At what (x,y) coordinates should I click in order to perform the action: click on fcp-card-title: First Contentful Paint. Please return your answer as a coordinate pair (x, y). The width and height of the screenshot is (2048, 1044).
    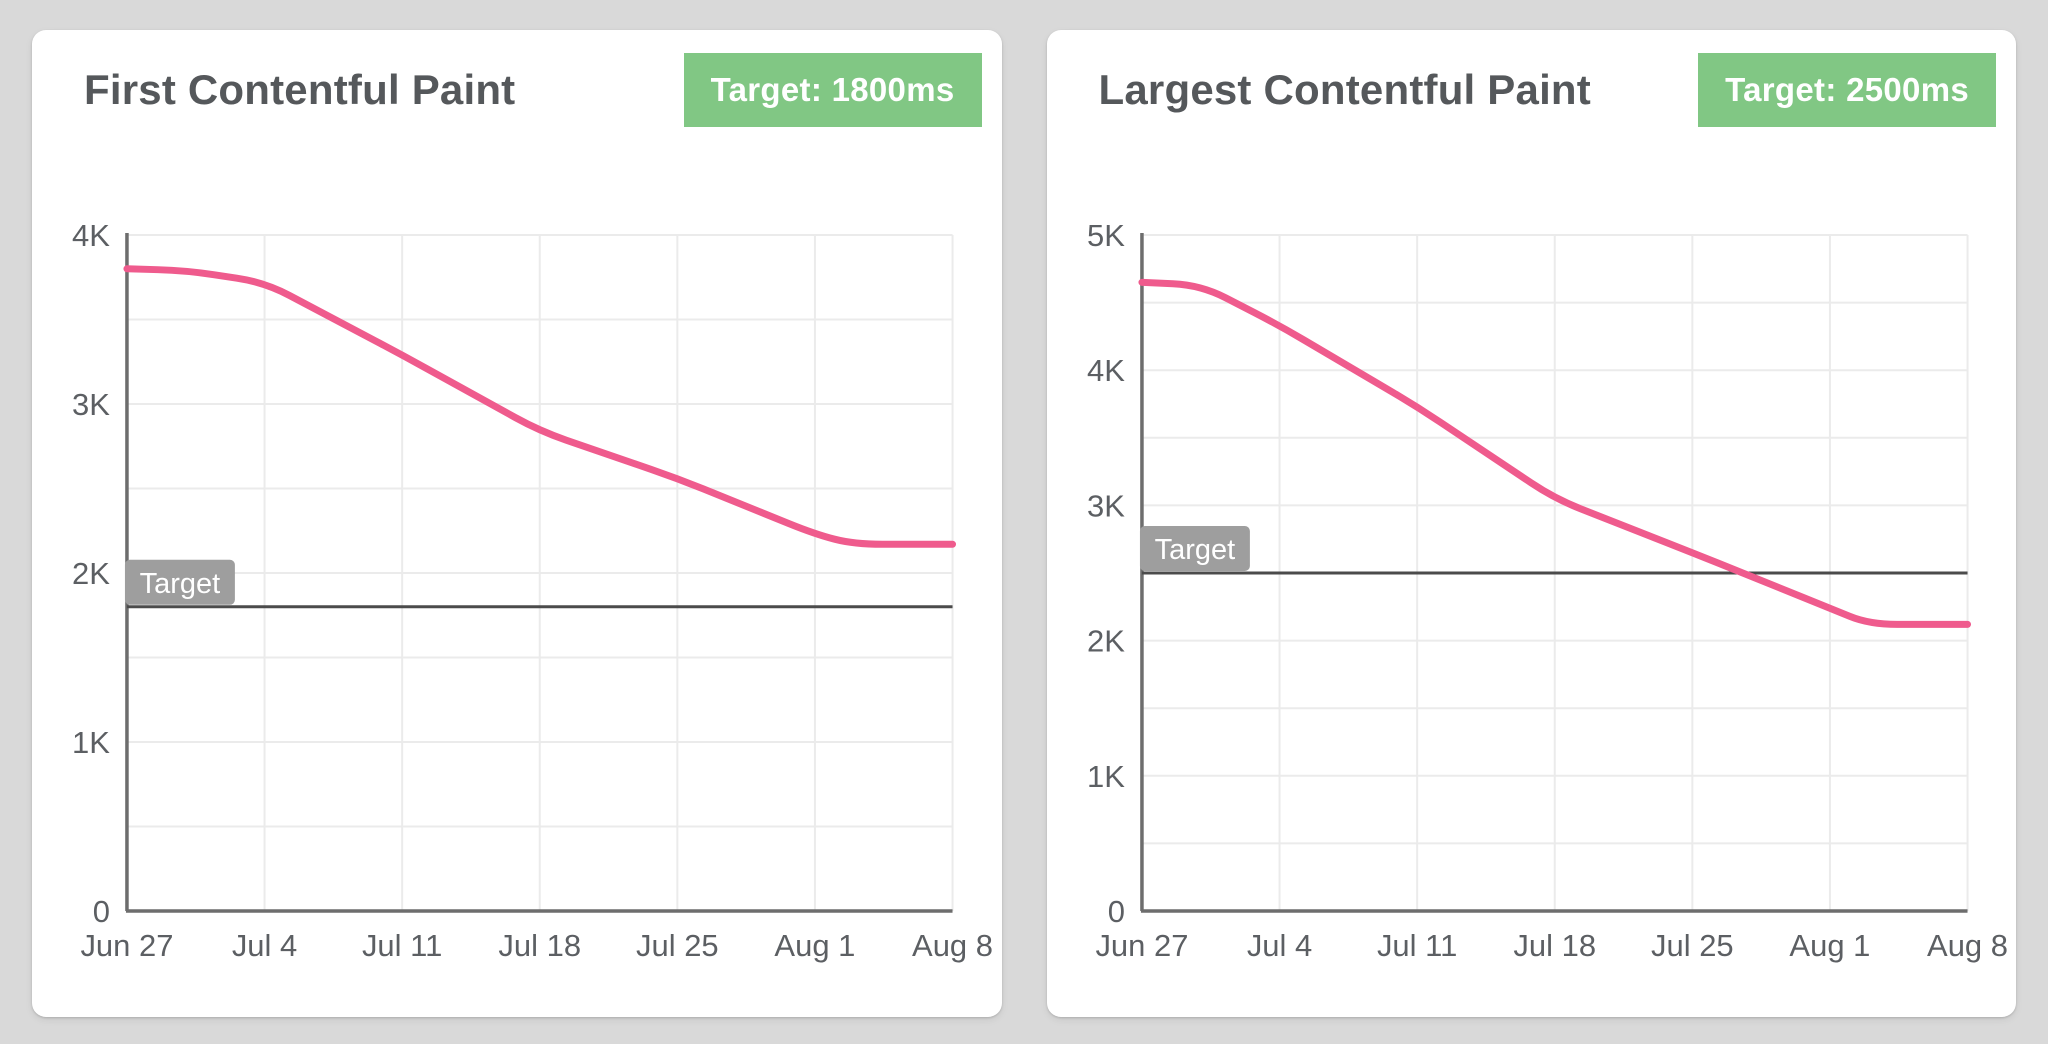
    Looking at the image, I should click on (300, 89).